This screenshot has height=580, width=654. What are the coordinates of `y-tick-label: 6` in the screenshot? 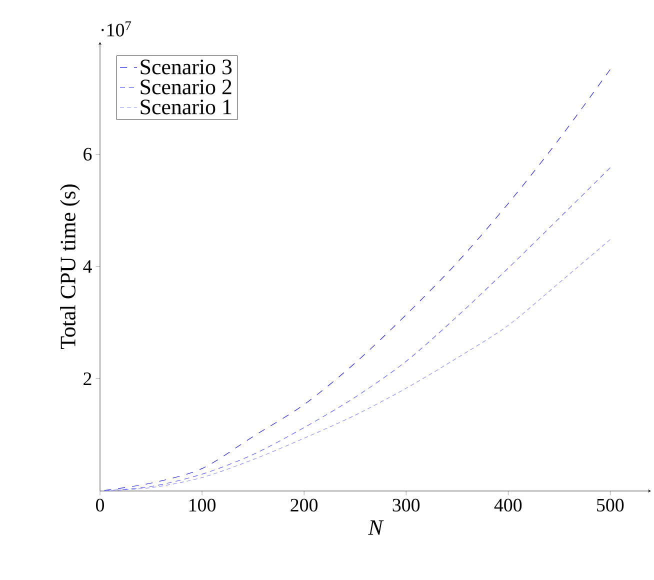 It's located at (88, 154).